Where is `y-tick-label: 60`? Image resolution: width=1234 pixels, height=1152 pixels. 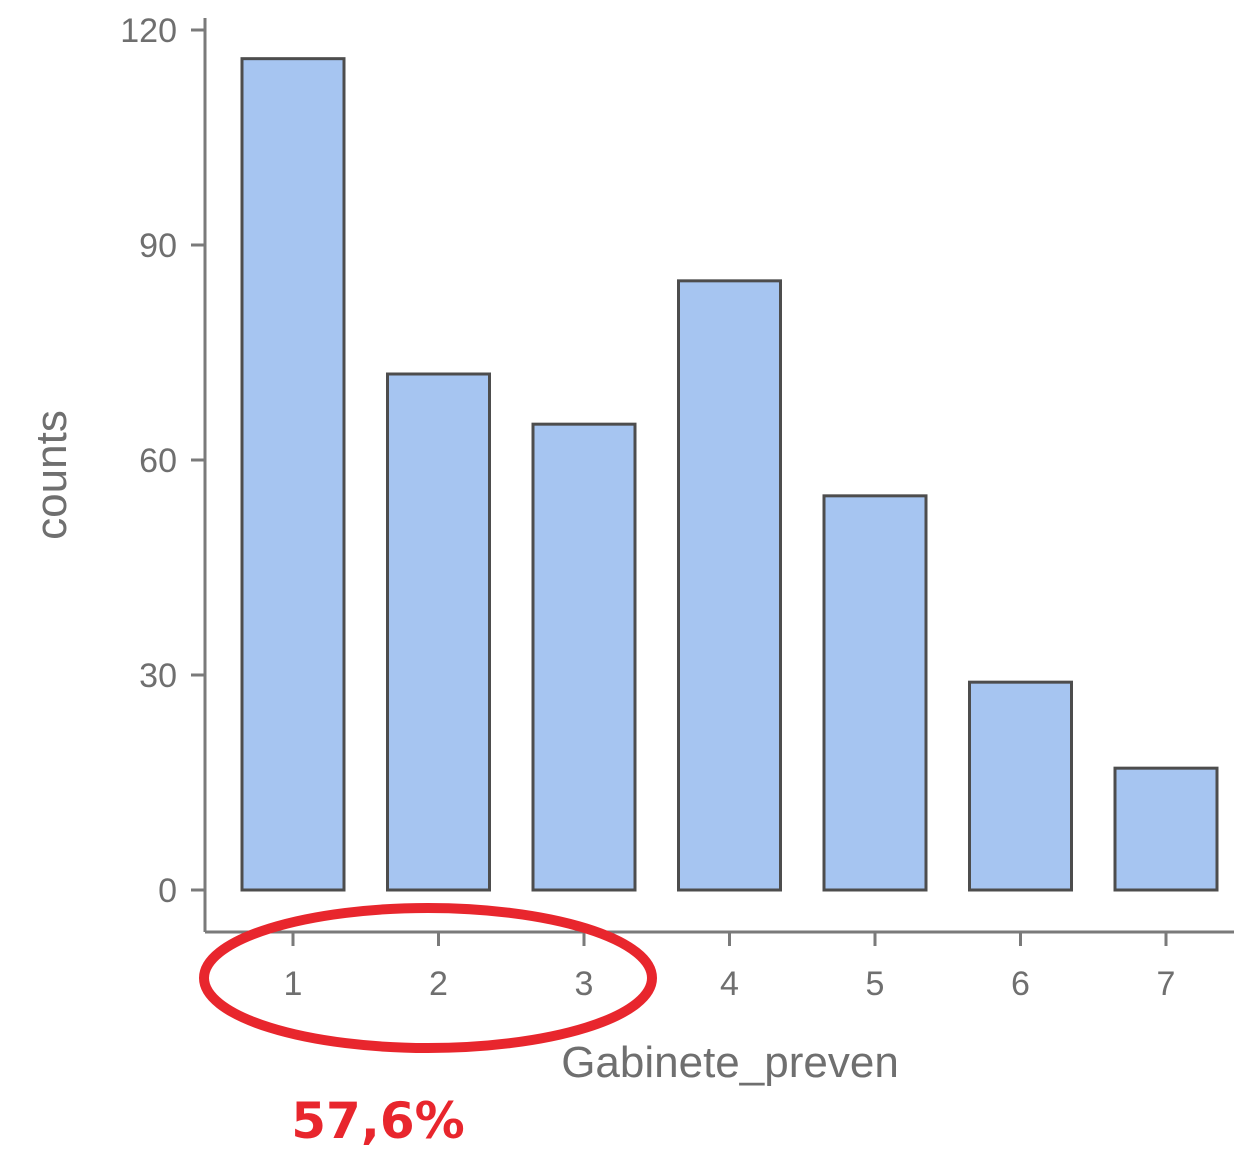 y-tick-label: 60 is located at coordinates (158, 461).